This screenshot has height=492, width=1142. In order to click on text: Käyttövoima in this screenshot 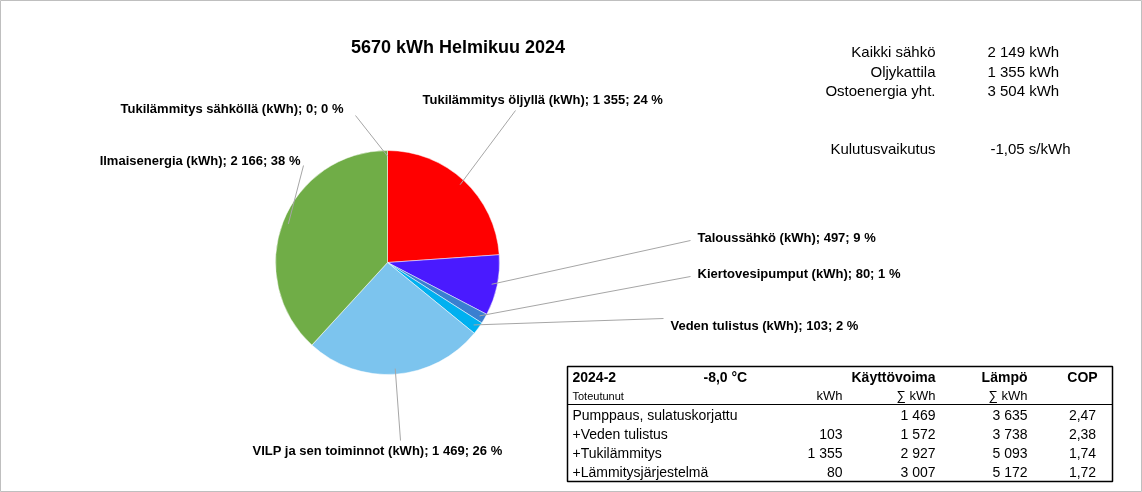, I will do `click(893, 376)`.